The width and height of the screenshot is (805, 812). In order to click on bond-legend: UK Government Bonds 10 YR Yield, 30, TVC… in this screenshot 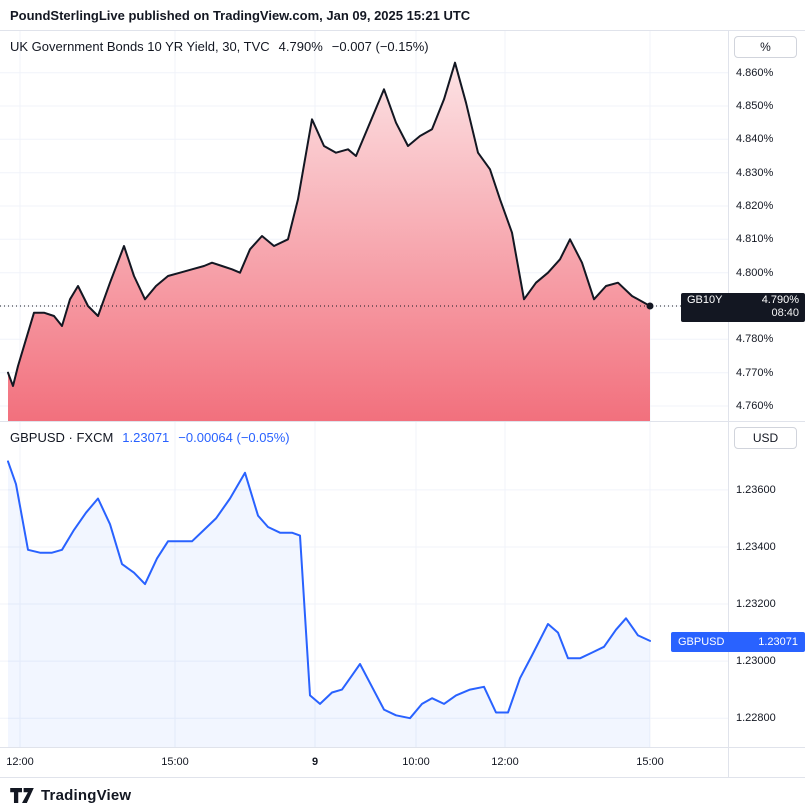, I will do `click(219, 46)`.